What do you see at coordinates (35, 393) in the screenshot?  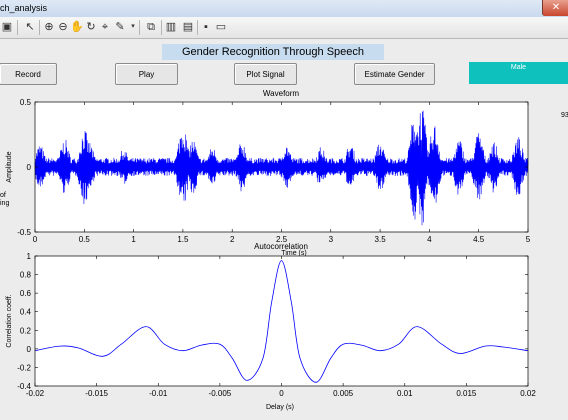 I see `autocorr-xtick-label: -0.02` at bounding box center [35, 393].